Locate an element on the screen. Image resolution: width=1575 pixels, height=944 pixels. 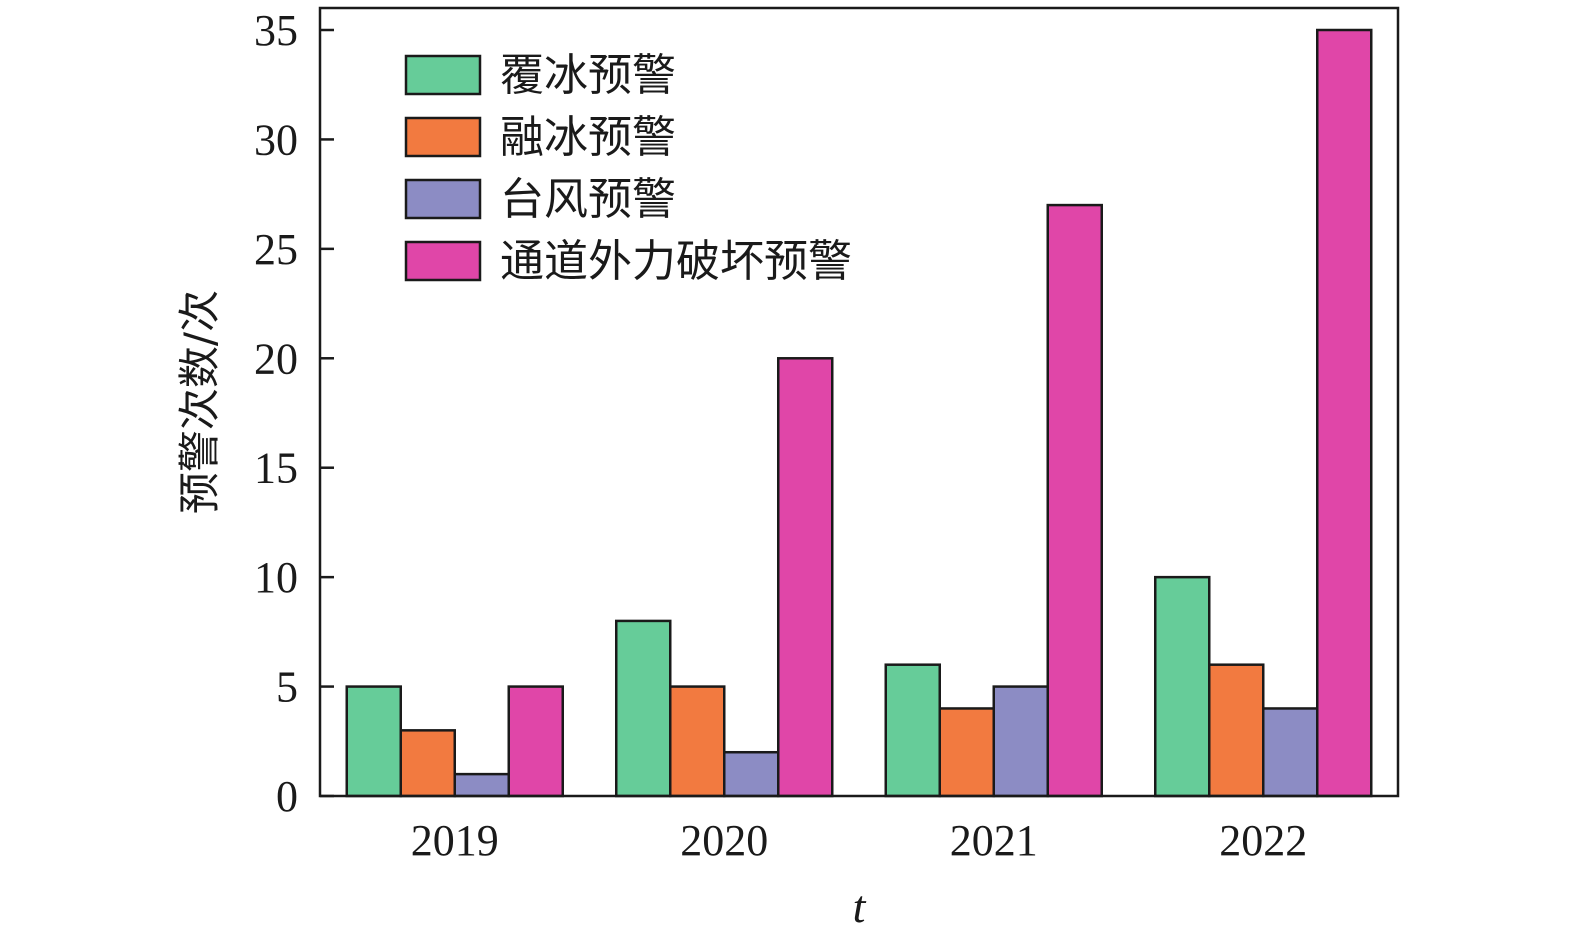
y-tick-label: 0 is located at coordinates (287, 796).